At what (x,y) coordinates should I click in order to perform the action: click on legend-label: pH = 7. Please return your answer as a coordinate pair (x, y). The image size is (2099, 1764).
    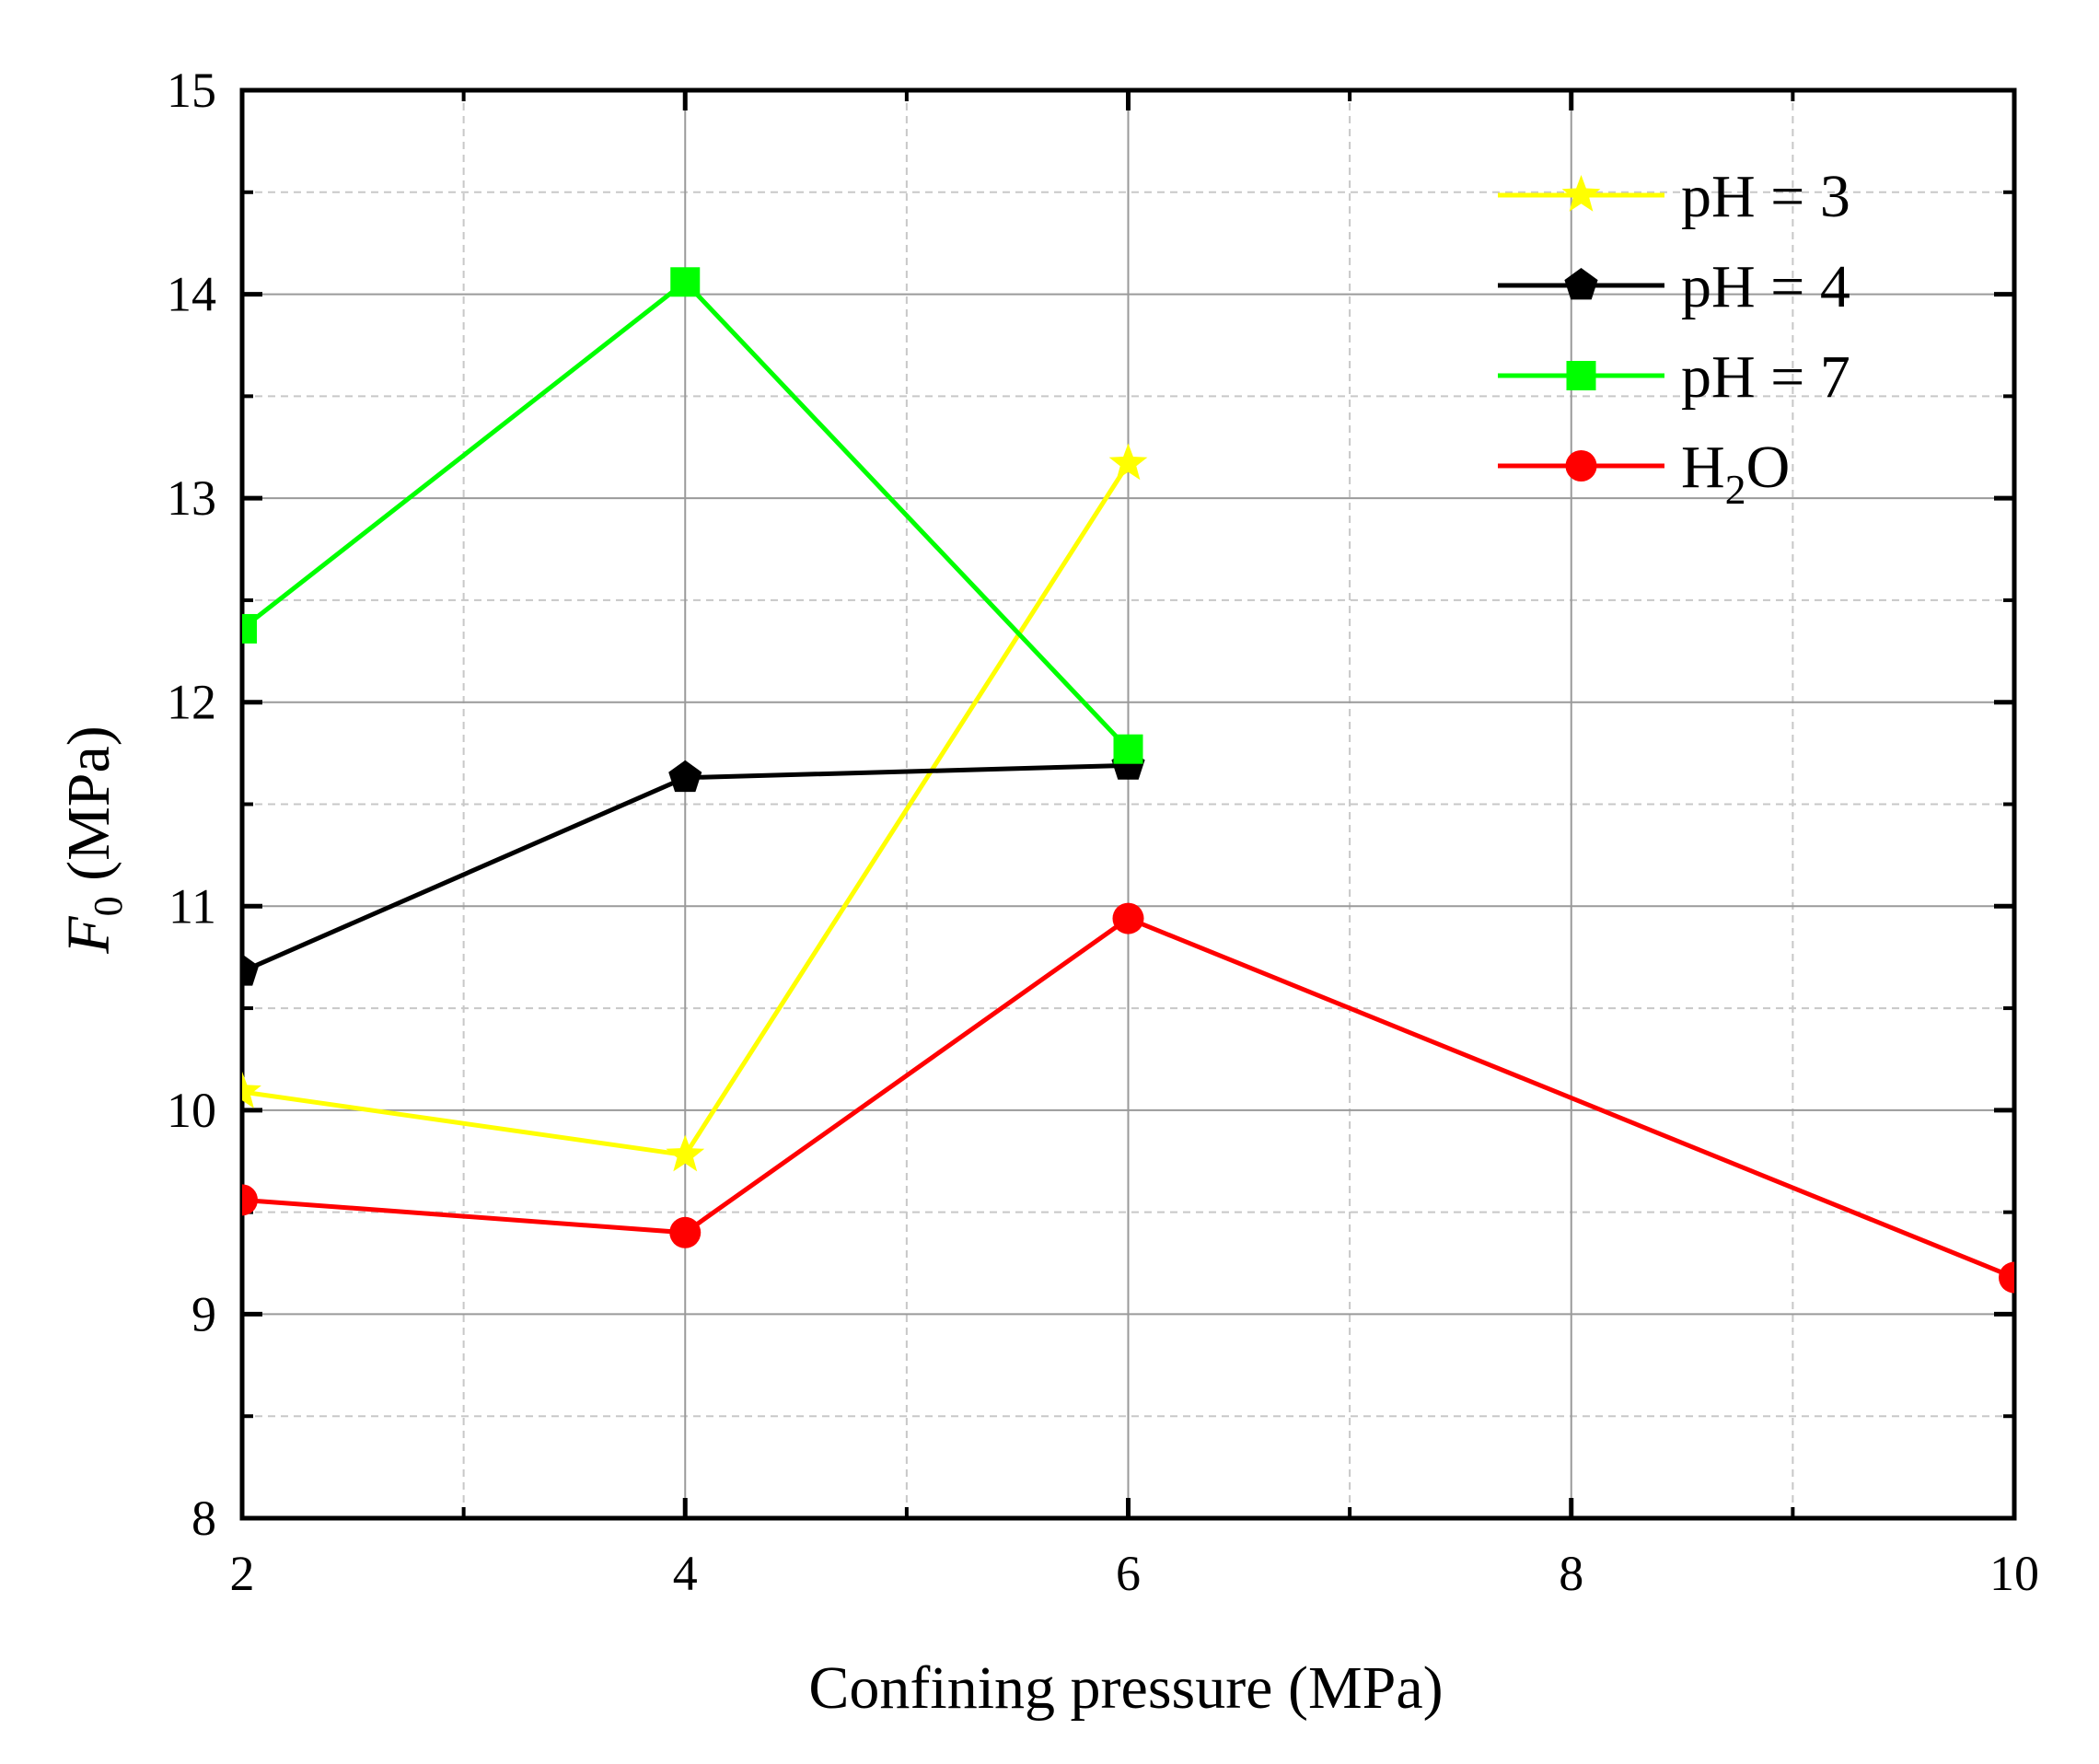
    Looking at the image, I should click on (1765, 377).